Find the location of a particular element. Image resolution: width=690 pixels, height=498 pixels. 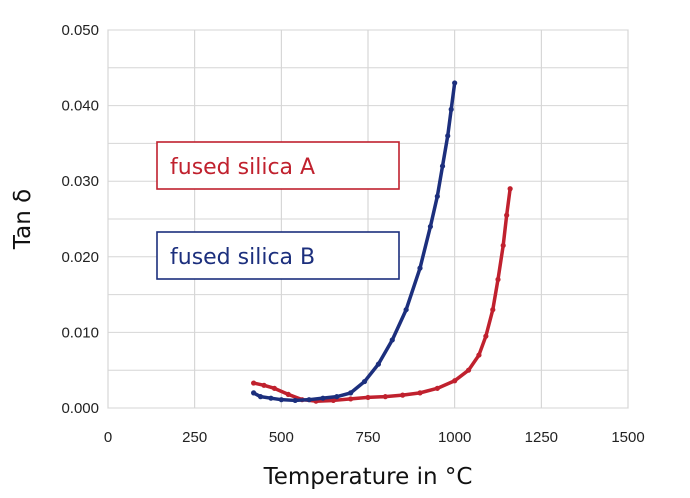

x-tick-label: 1250 is located at coordinates (541, 437).